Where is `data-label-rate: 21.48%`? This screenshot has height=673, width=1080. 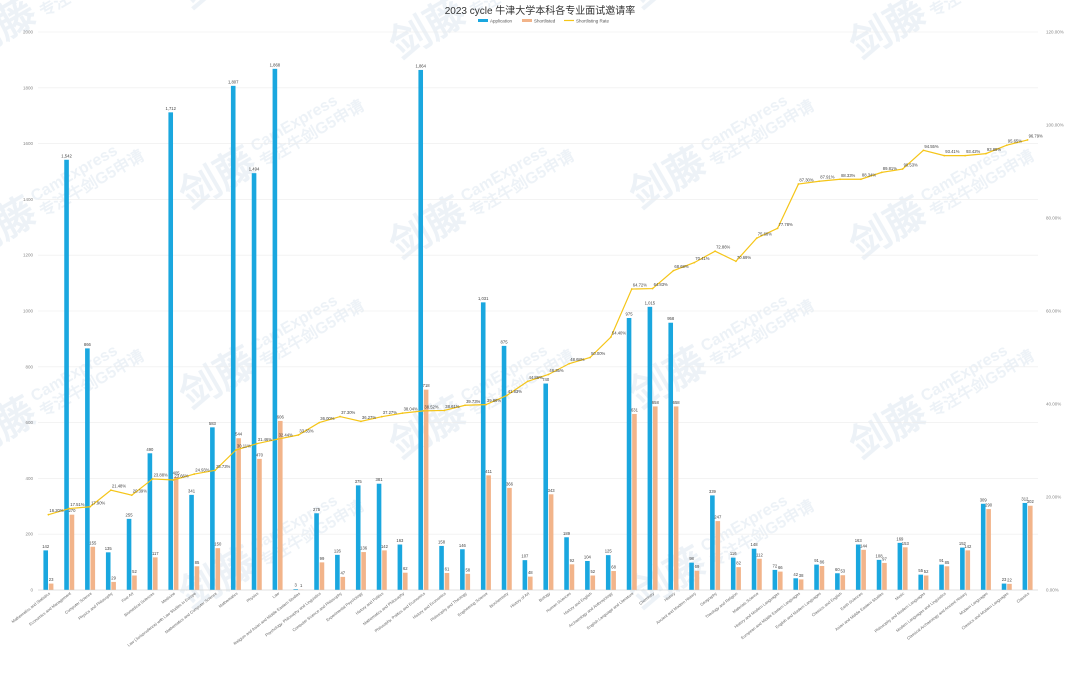
data-label-rate: 21.48% is located at coordinates (119, 486).